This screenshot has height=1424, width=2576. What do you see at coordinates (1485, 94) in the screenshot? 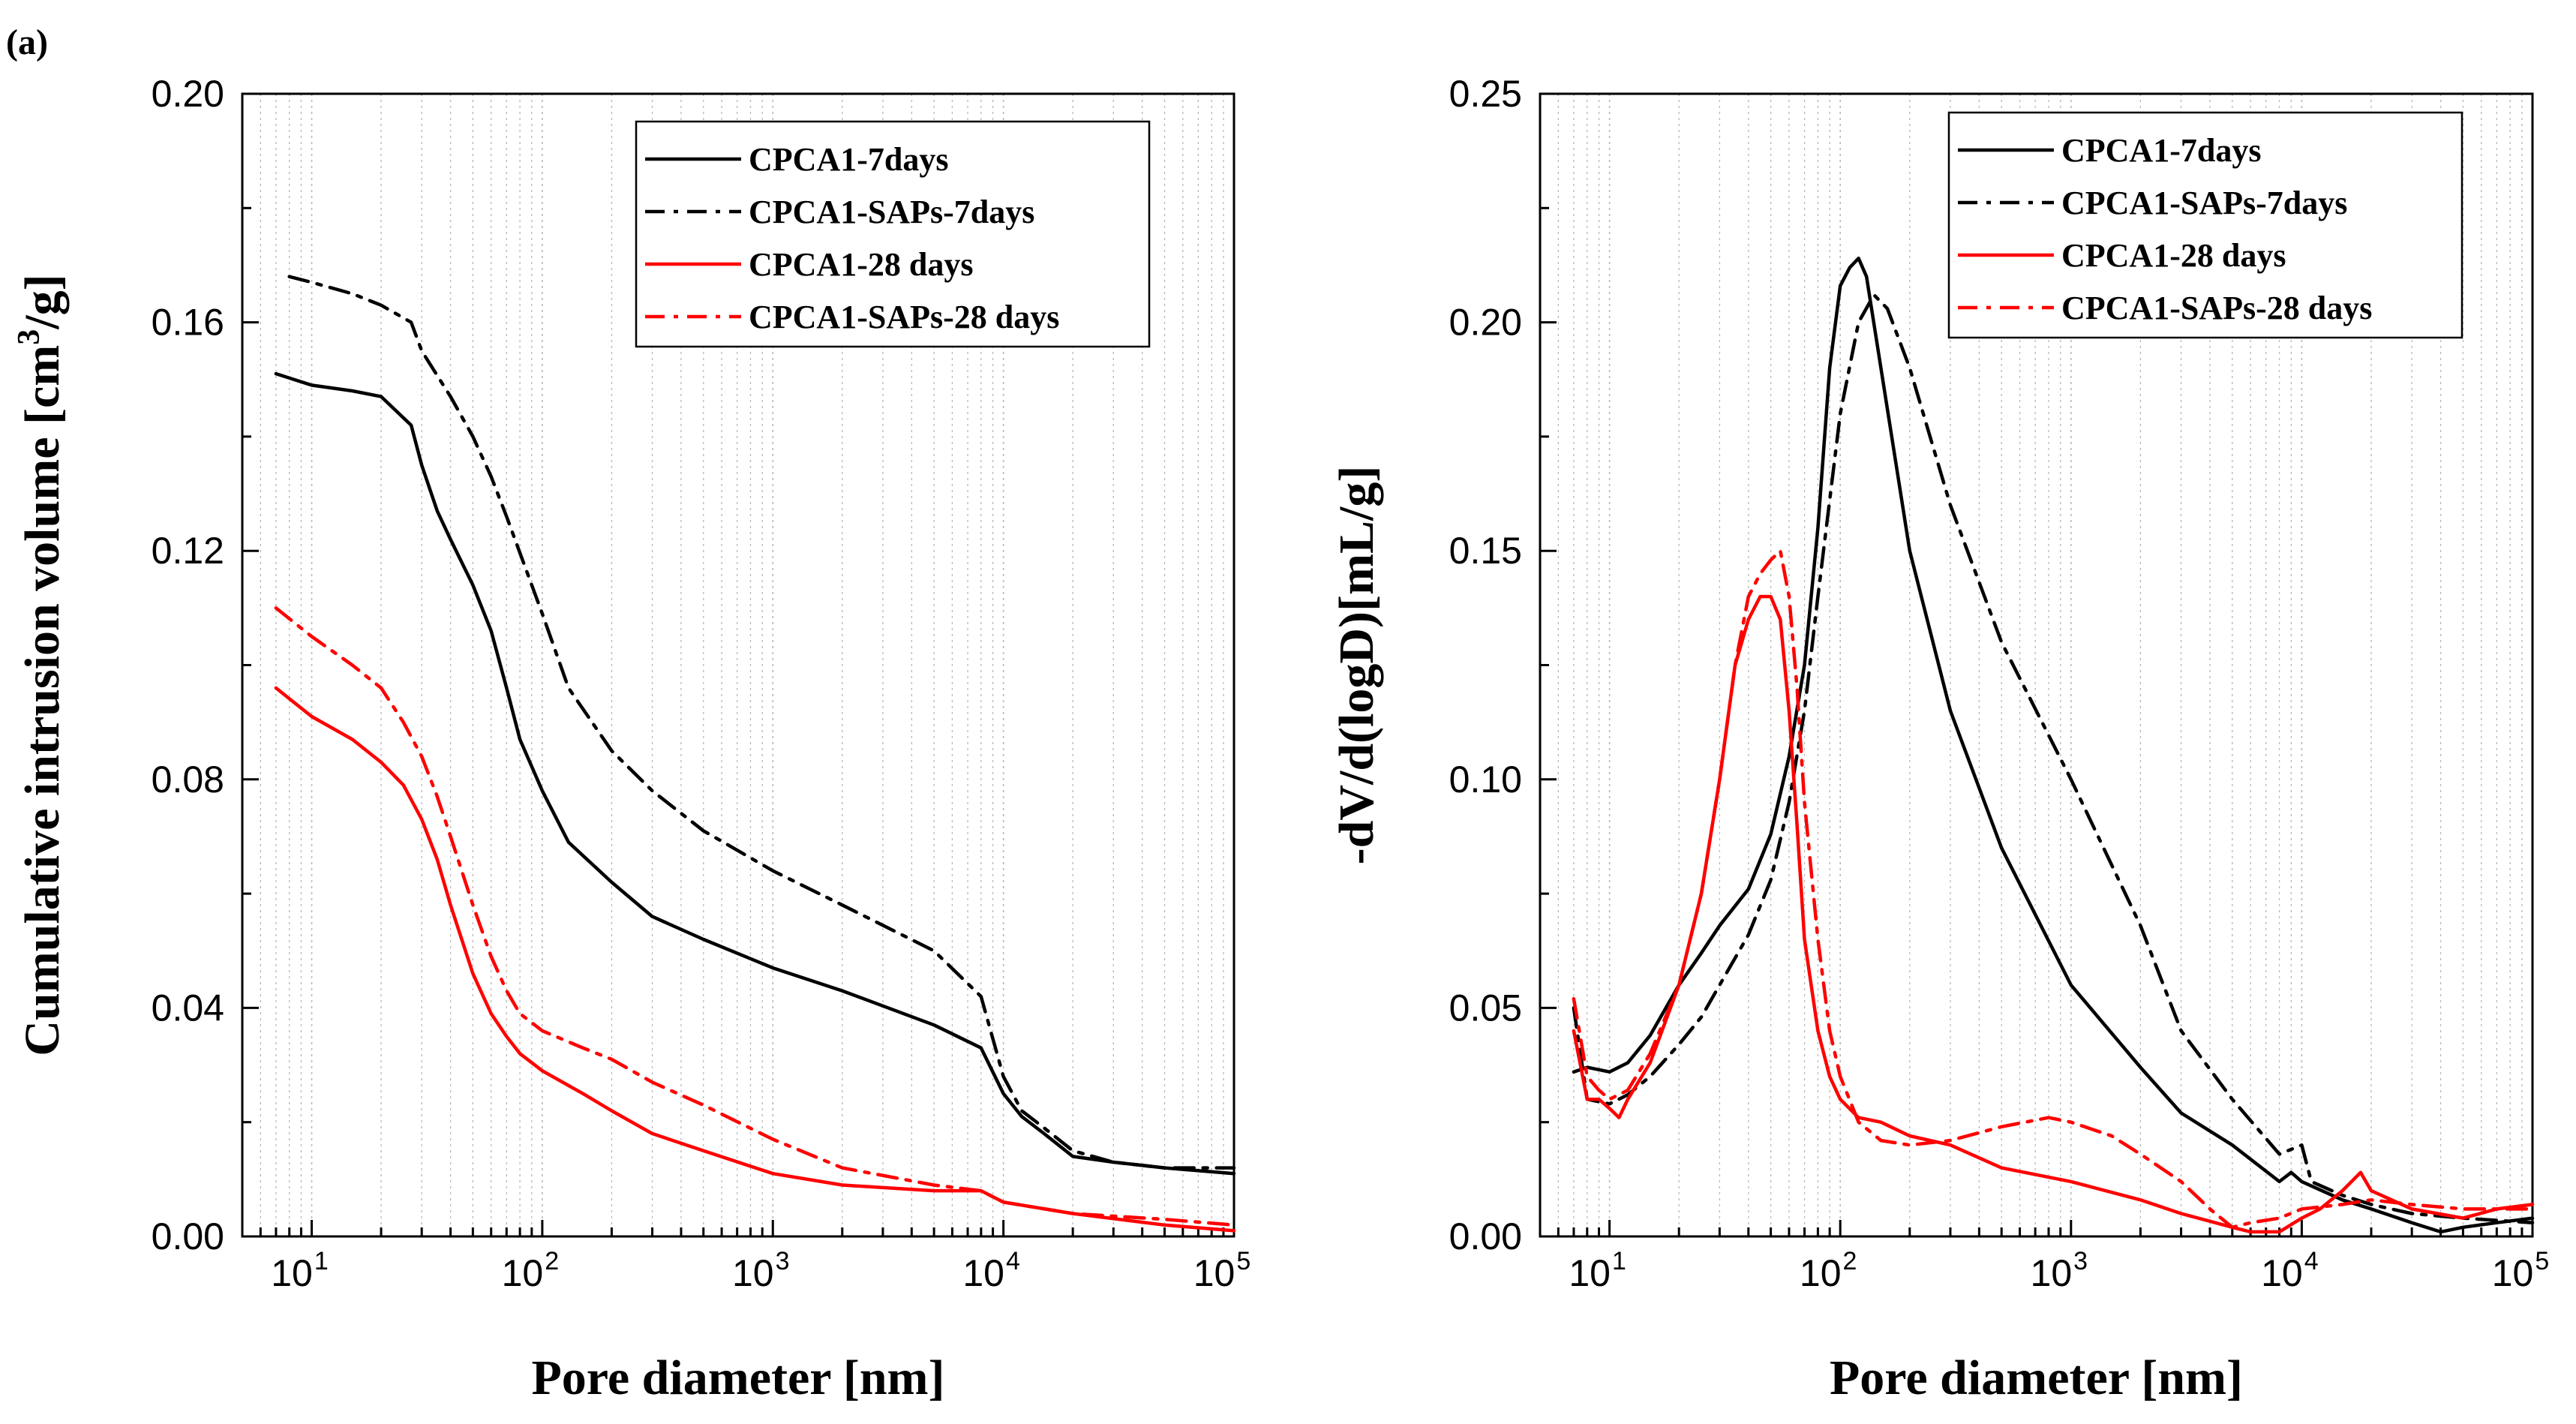
I see `y-tick-label: 0.25` at bounding box center [1485, 94].